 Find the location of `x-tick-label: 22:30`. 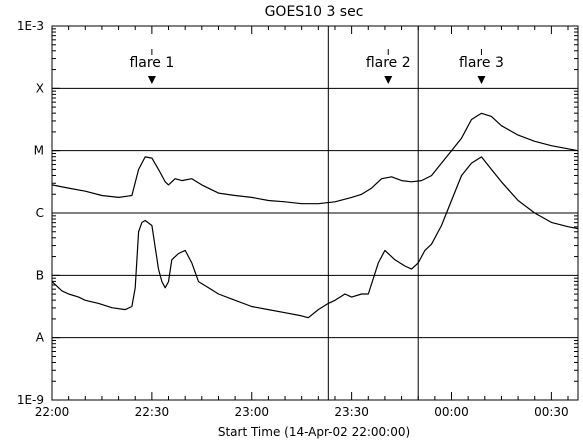

x-tick-label: 22:30 is located at coordinates (152, 412).